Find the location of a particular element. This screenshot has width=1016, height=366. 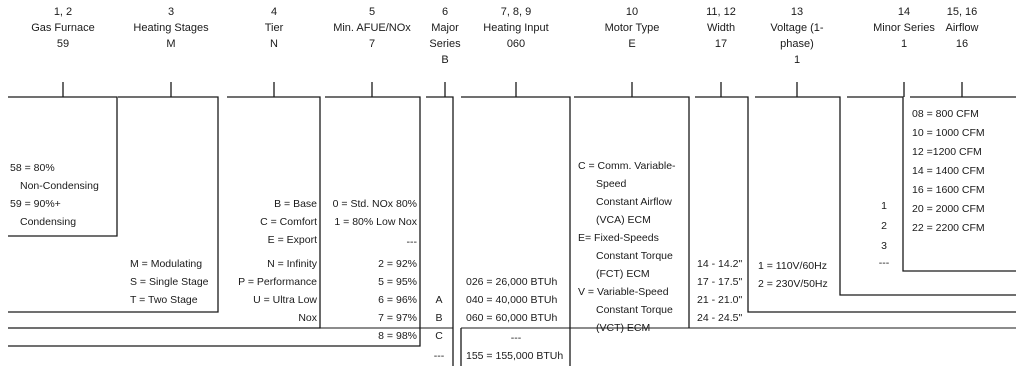

width-option: 14 - 14.2" is located at coordinates (720, 264).